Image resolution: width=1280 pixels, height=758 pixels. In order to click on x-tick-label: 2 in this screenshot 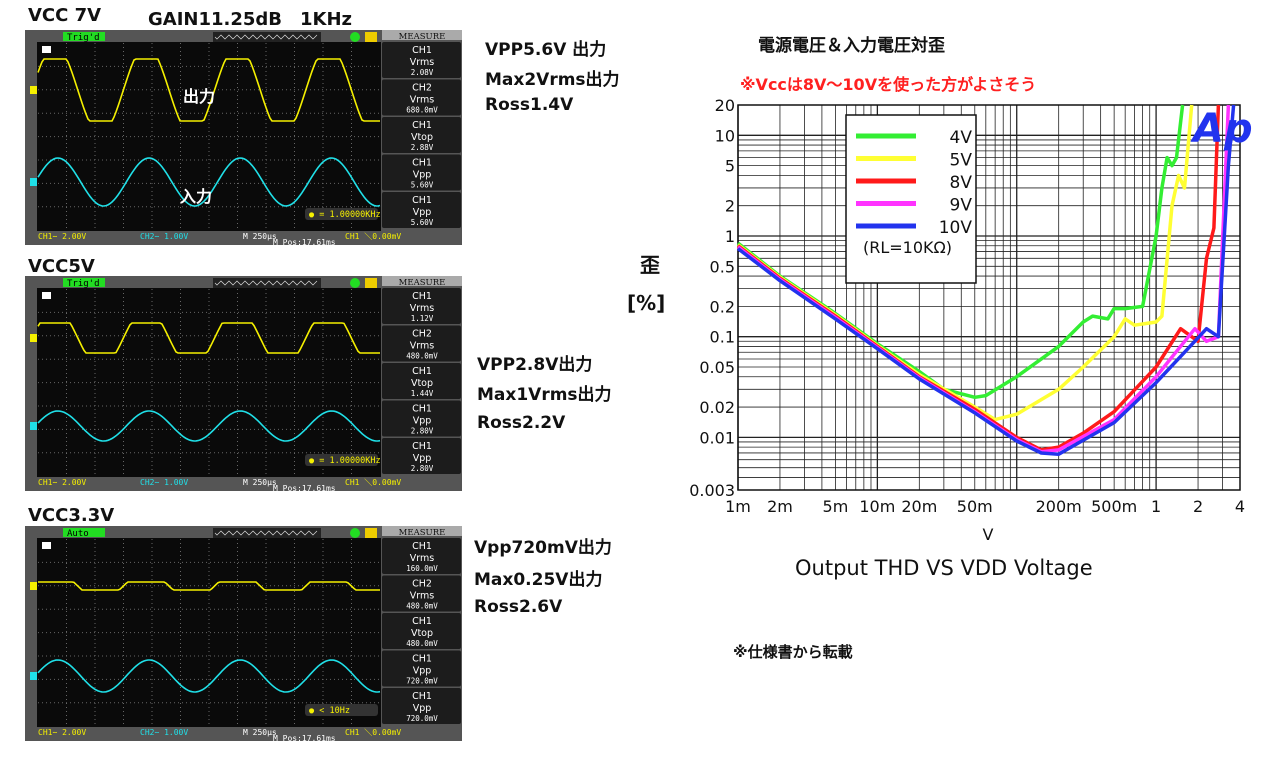, I will do `click(1198, 506)`.